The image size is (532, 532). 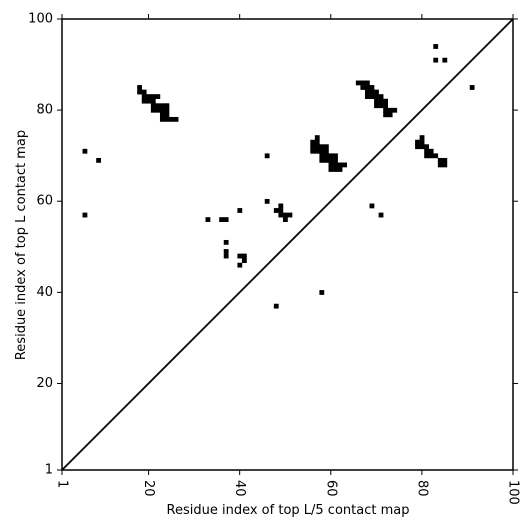 I want to click on y-tick-label: 60, so click(x=44, y=201).